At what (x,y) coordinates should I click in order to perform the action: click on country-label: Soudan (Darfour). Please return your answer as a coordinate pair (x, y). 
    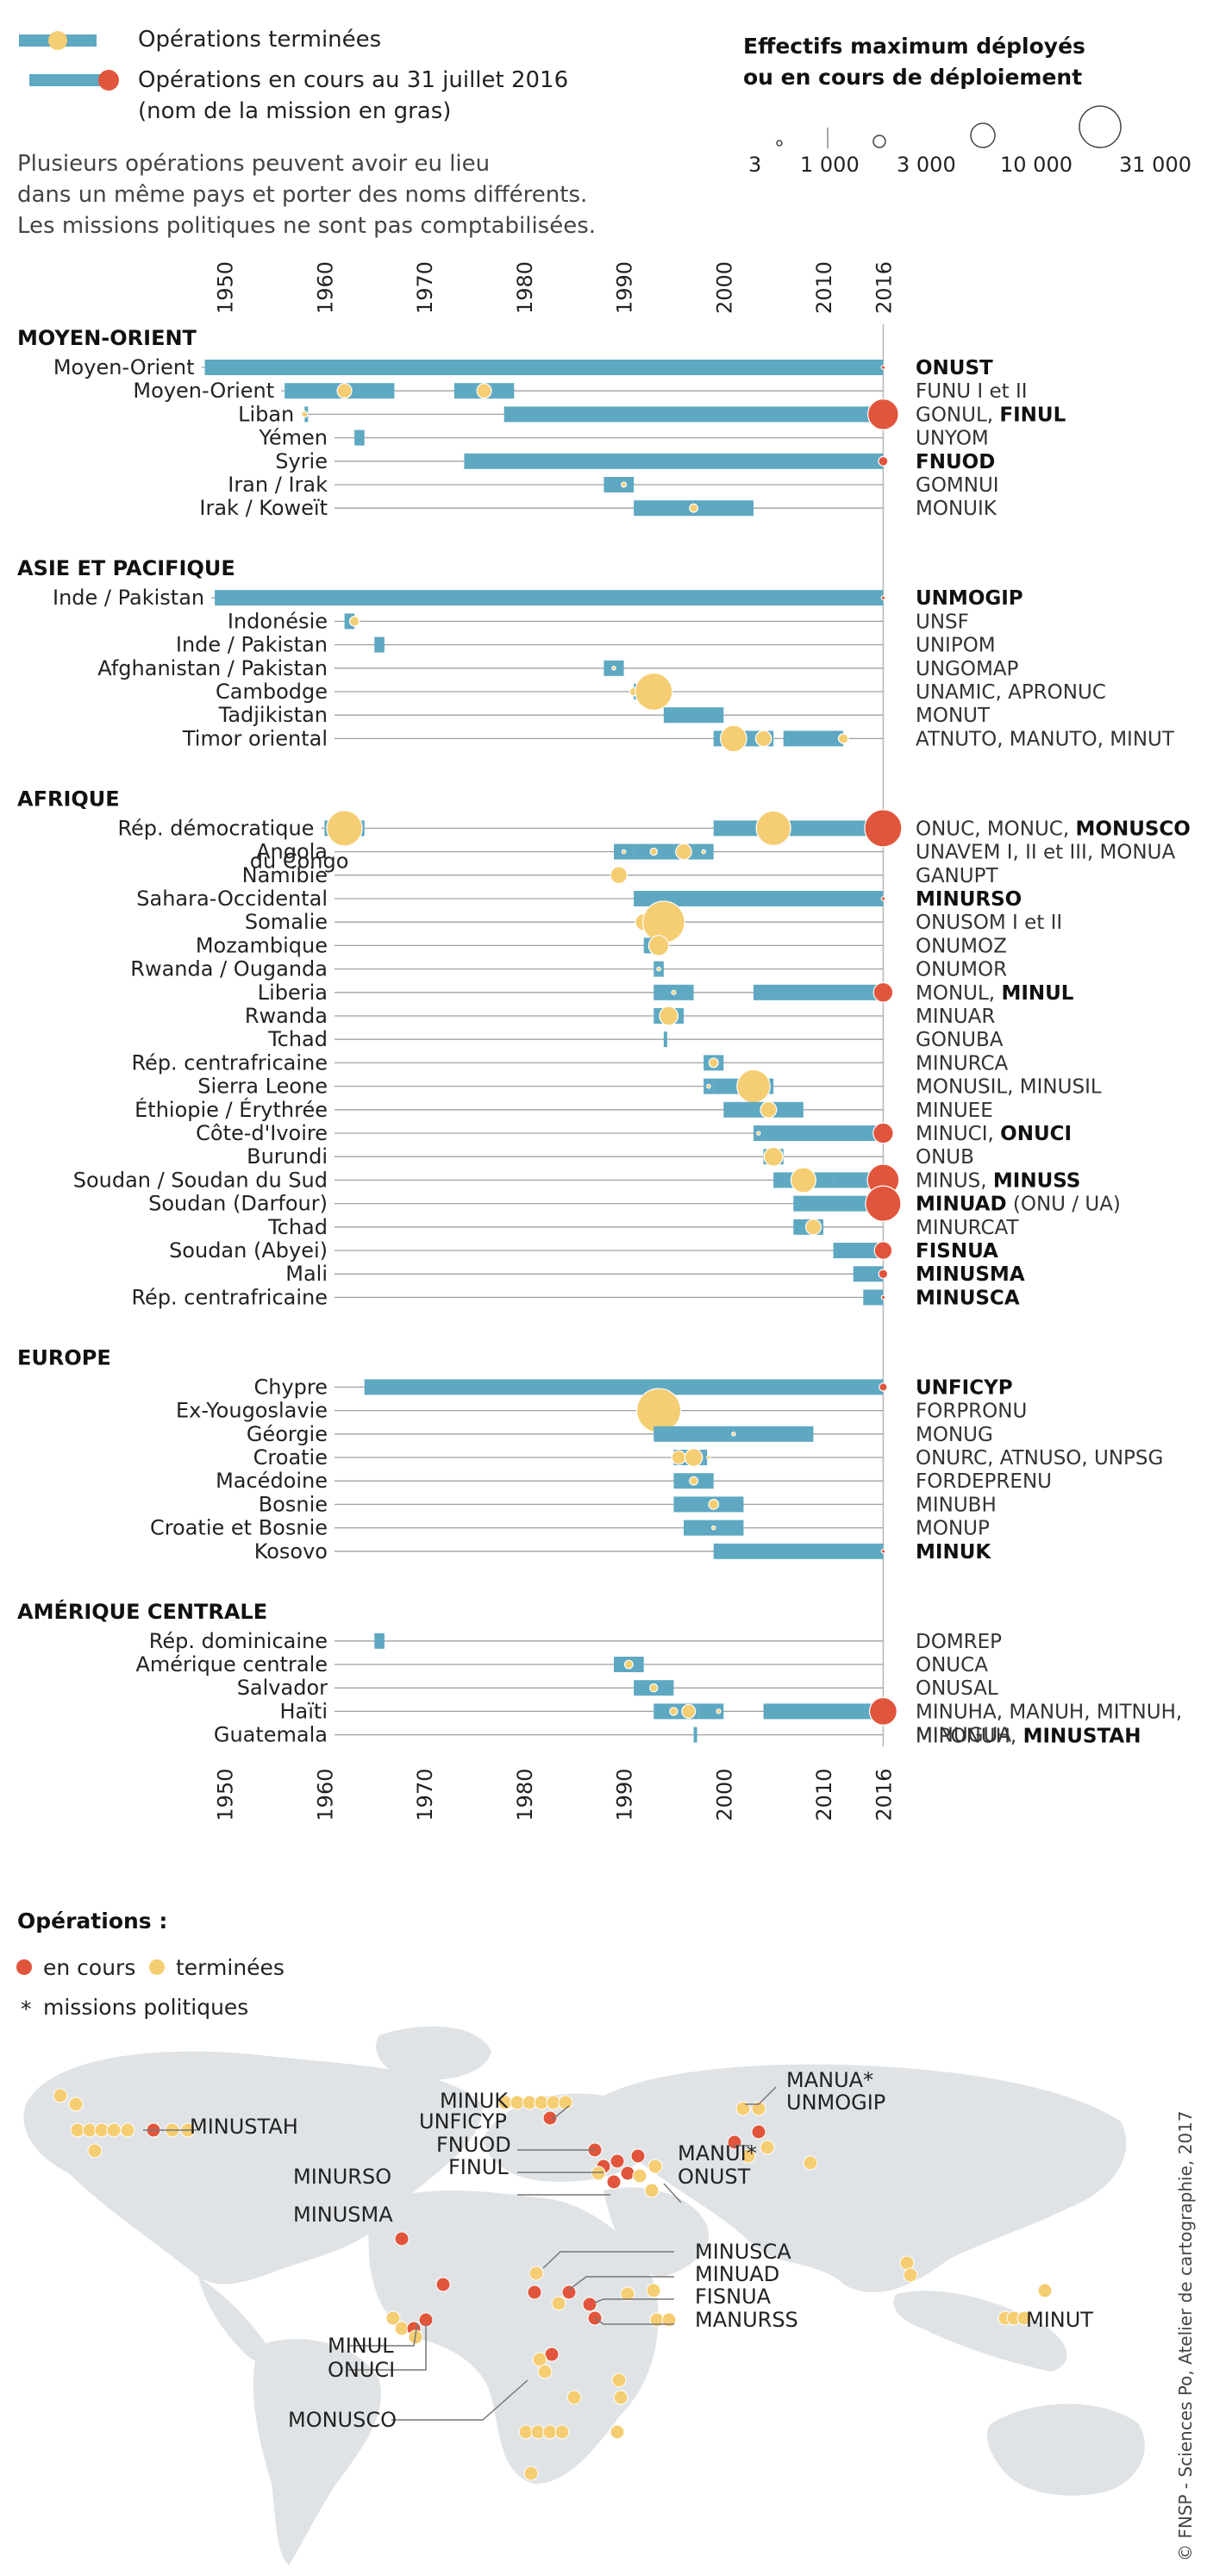
    Looking at the image, I should click on (238, 1204).